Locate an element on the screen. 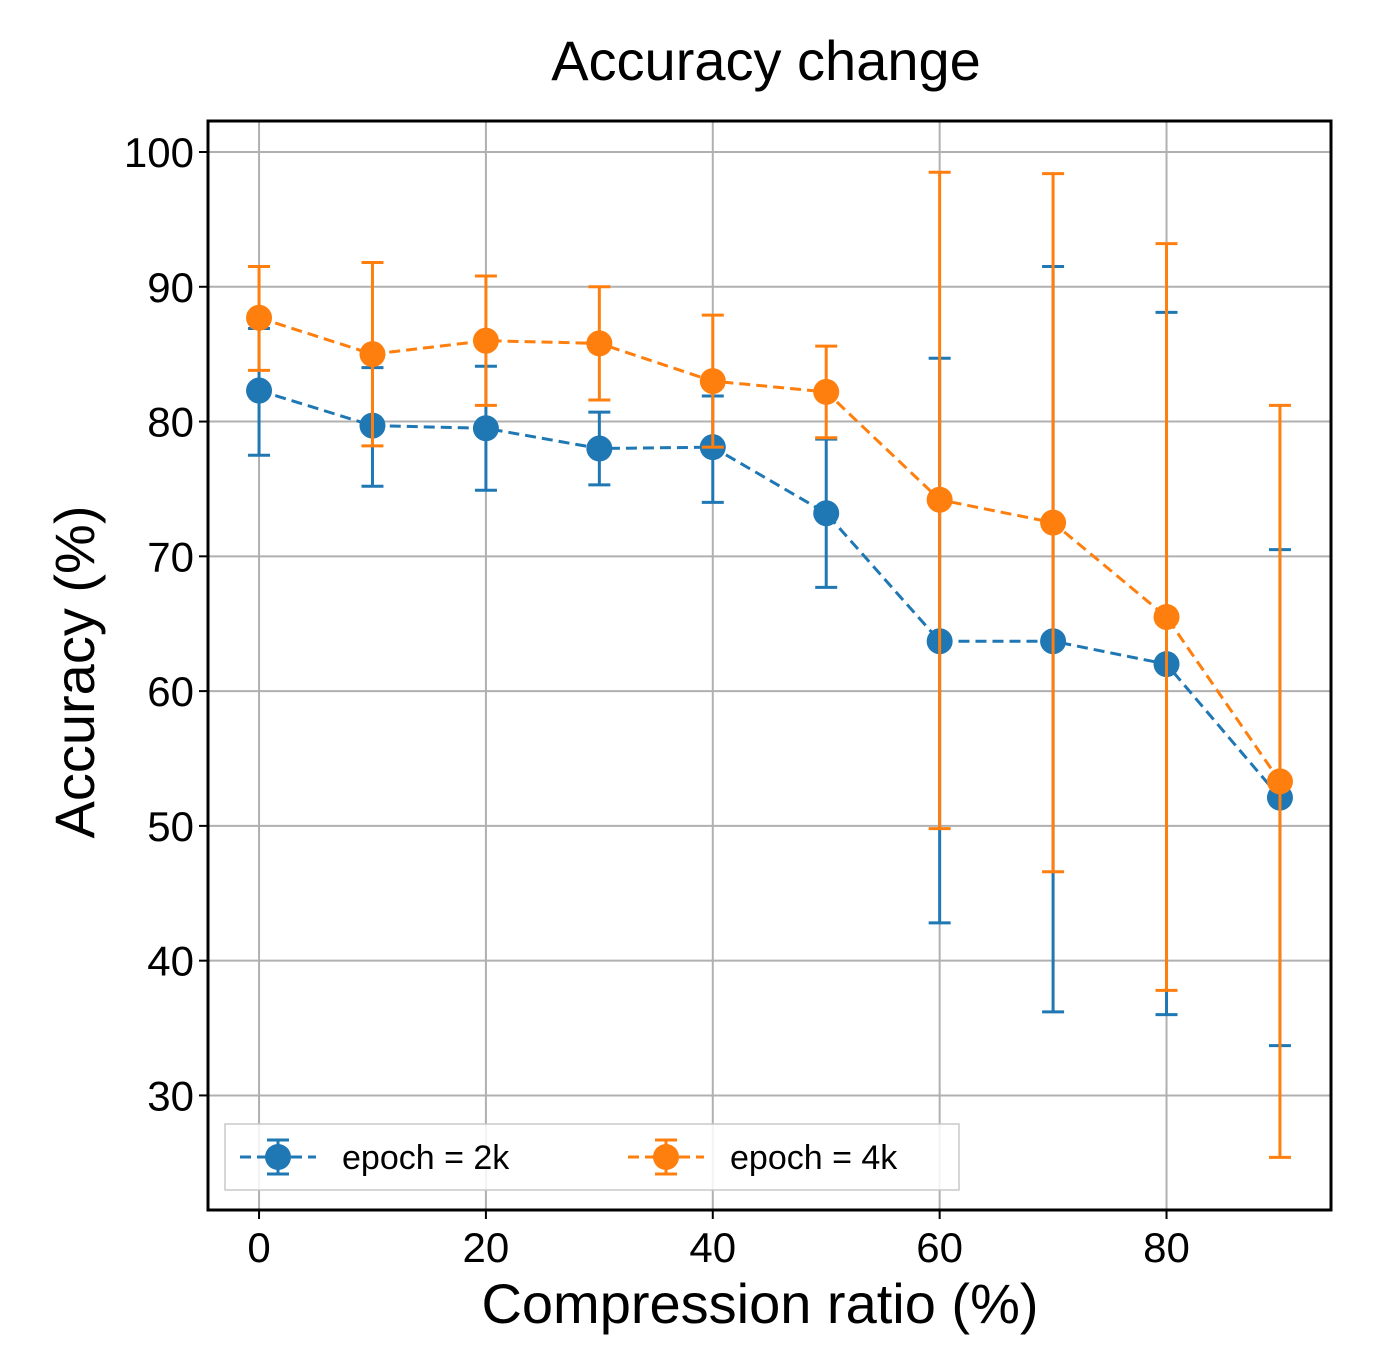  y-tick-label: 100 is located at coordinates (159, 152).